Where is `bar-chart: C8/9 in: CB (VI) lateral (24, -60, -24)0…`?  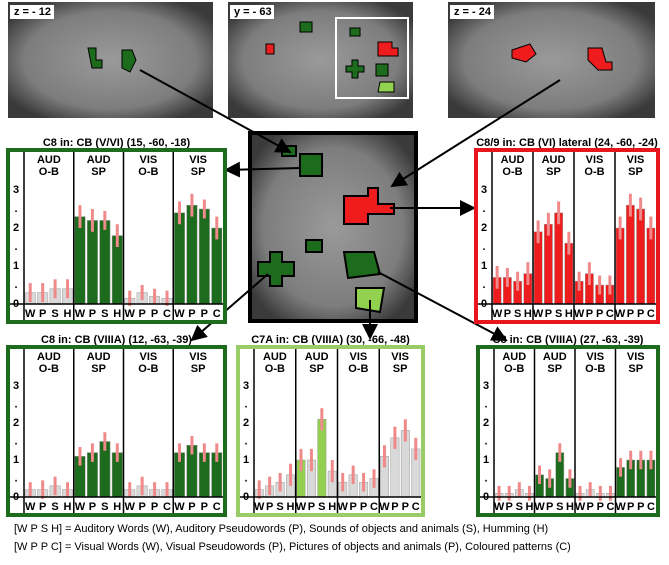
bar-chart: C8/9 in: CB (VI) lateral (24, -60, -24)0… is located at coordinates (567, 230).